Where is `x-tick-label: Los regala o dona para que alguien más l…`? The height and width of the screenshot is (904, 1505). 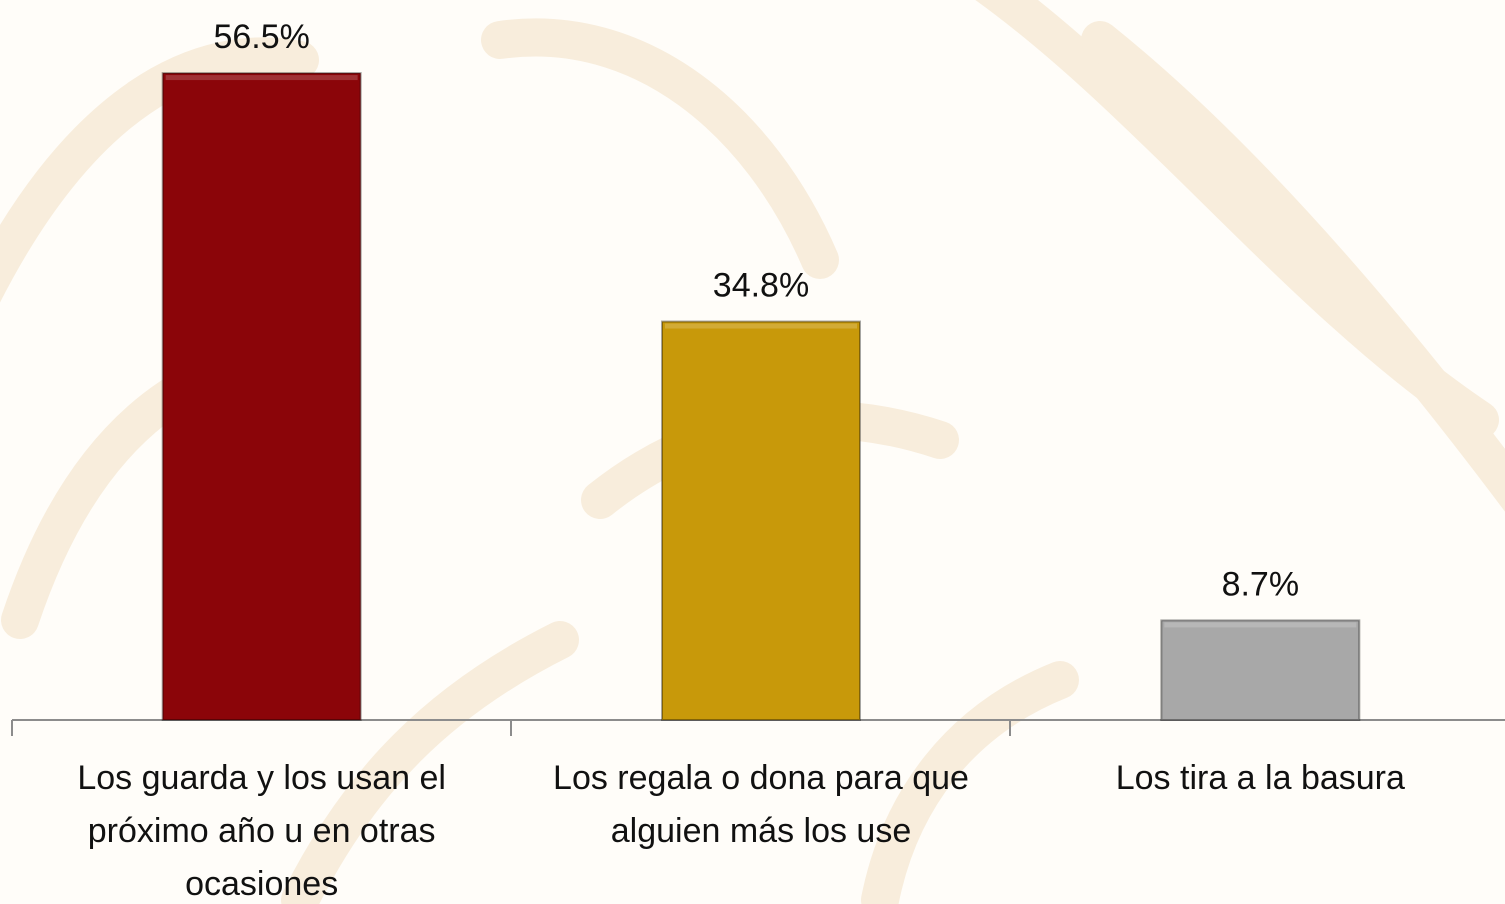 x-tick-label: Los regala o dona para que alguien más l… is located at coordinates (761, 804).